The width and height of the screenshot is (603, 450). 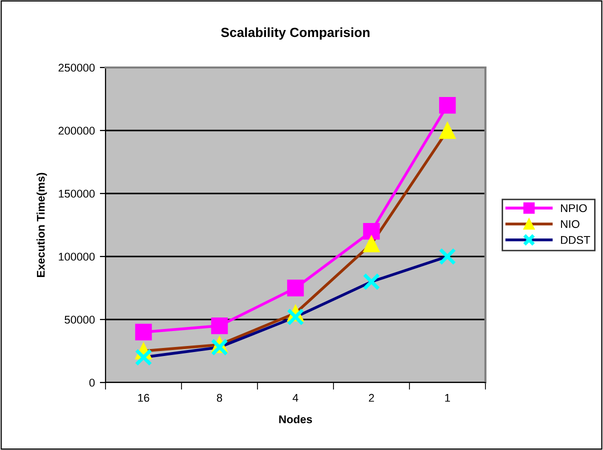 What do you see at coordinates (41, 224) in the screenshot?
I see `y-axis-title: Execution Time(ms)` at bounding box center [41, 224].